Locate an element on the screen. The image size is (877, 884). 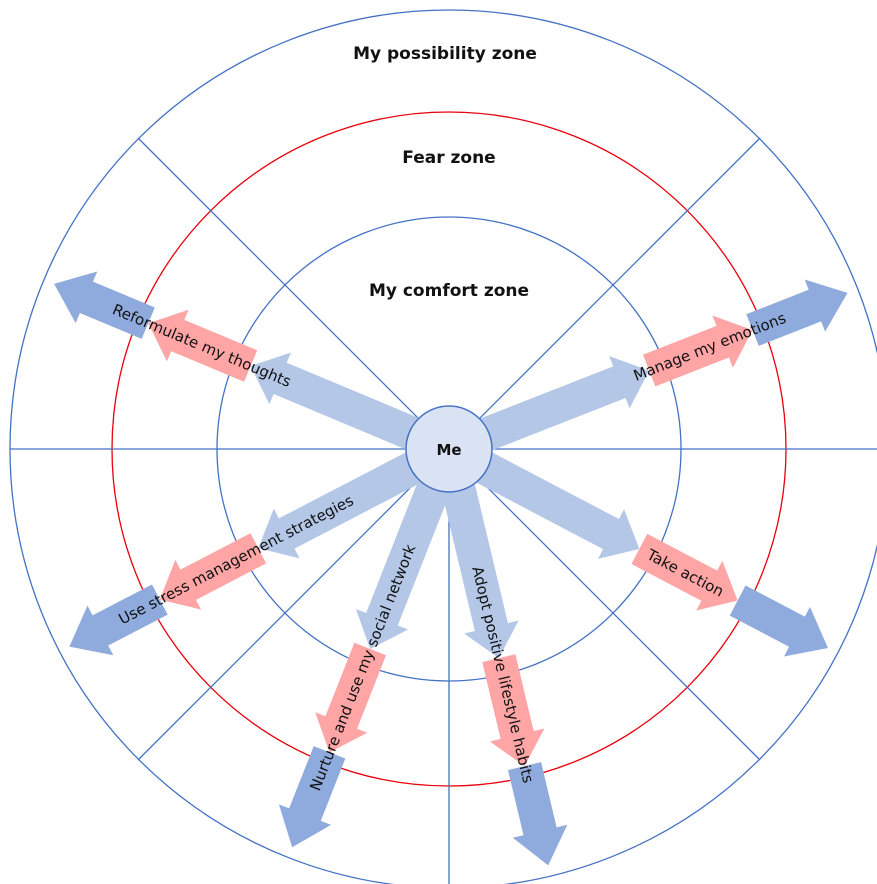
arrow-label-manage: Manage my emotions is located at coordinates (710, 347).